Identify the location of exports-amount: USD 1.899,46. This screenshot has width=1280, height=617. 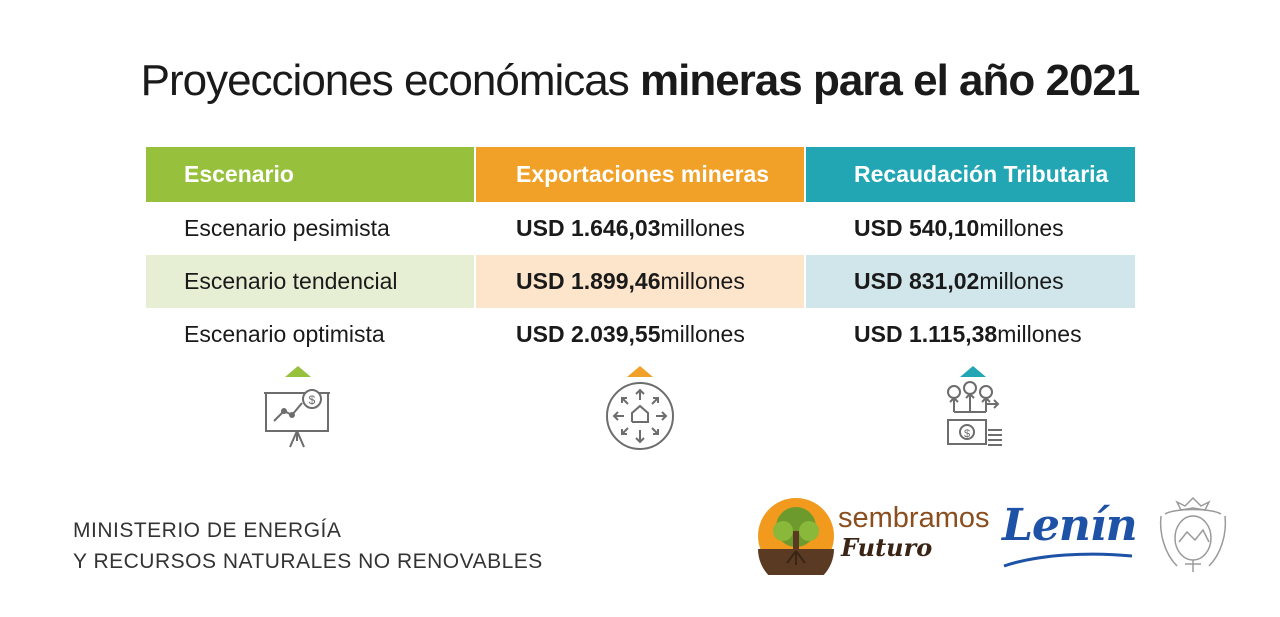
(588, 281).